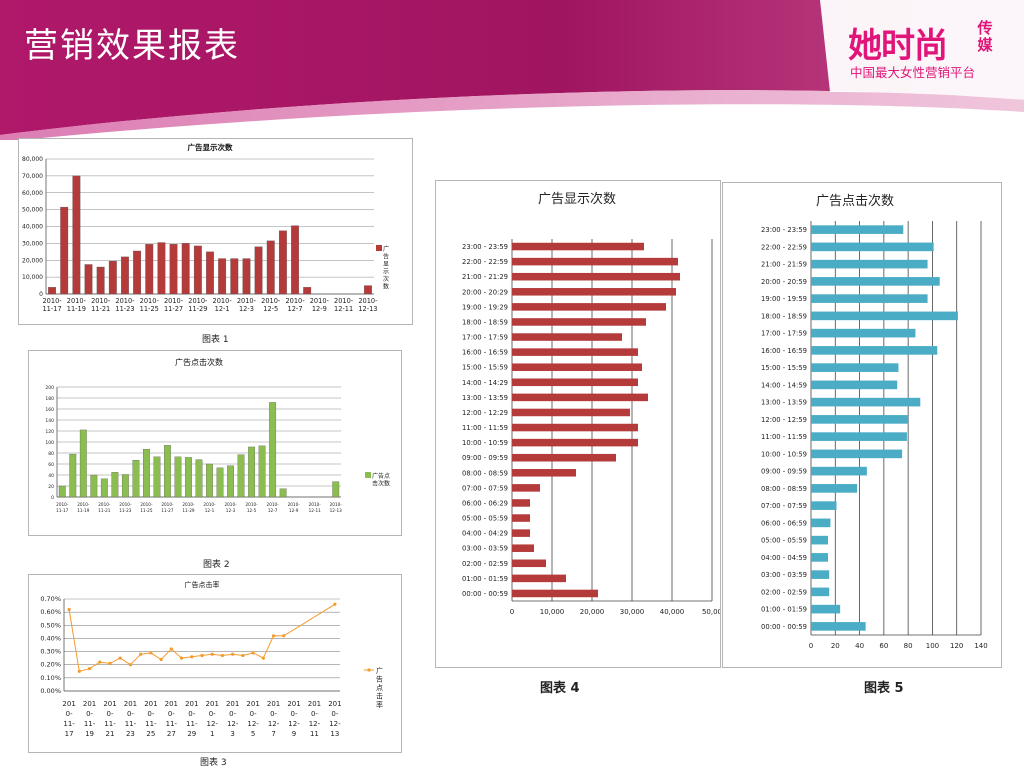  I want to click on chart-4-x-tick-label: 0, so click(512, 612).